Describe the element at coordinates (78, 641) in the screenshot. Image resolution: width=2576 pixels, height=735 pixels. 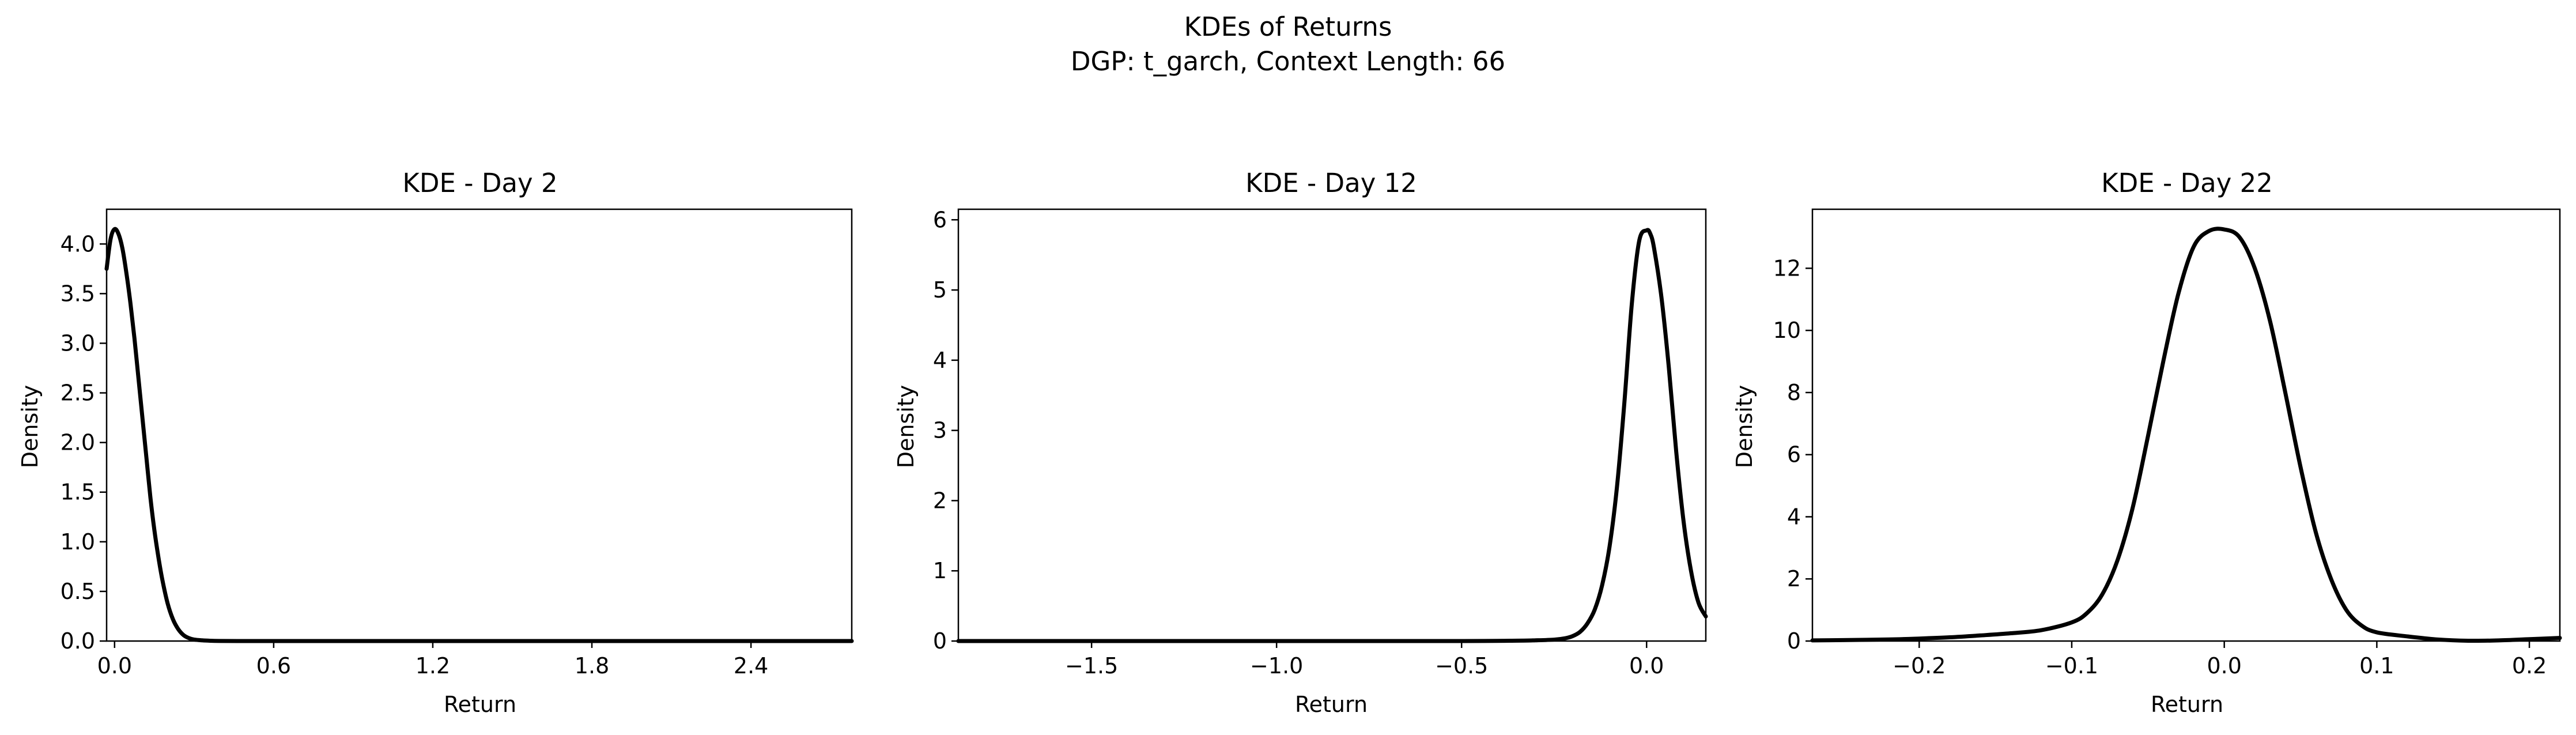
I see `y-tick-label: 0.0` at that location.